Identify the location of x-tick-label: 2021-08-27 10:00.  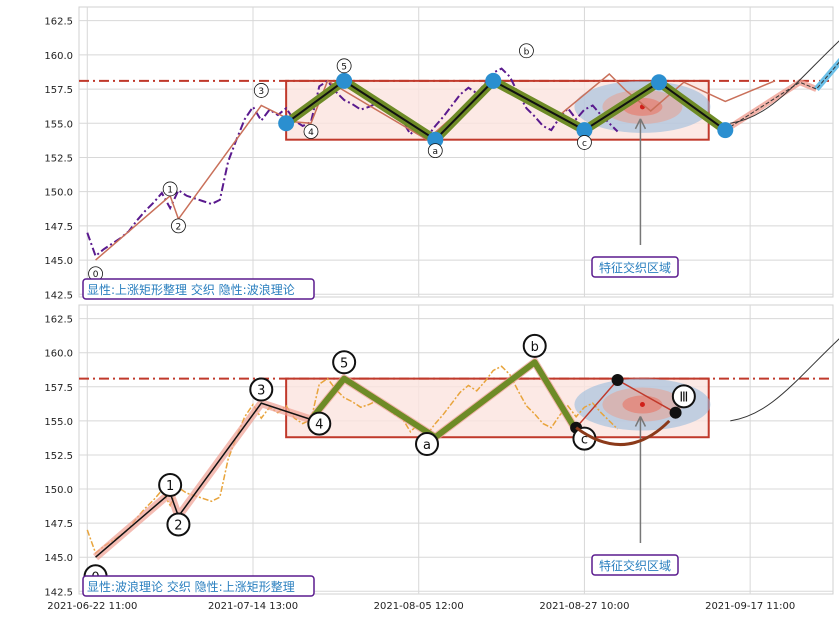
(584, 606).